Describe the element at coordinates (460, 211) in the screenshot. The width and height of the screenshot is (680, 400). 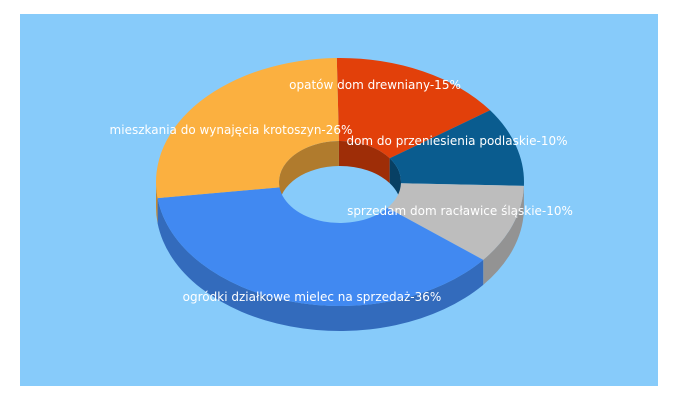
I see `slice-label-2: sprzedam dom racławice śląskie-10%` at that location.